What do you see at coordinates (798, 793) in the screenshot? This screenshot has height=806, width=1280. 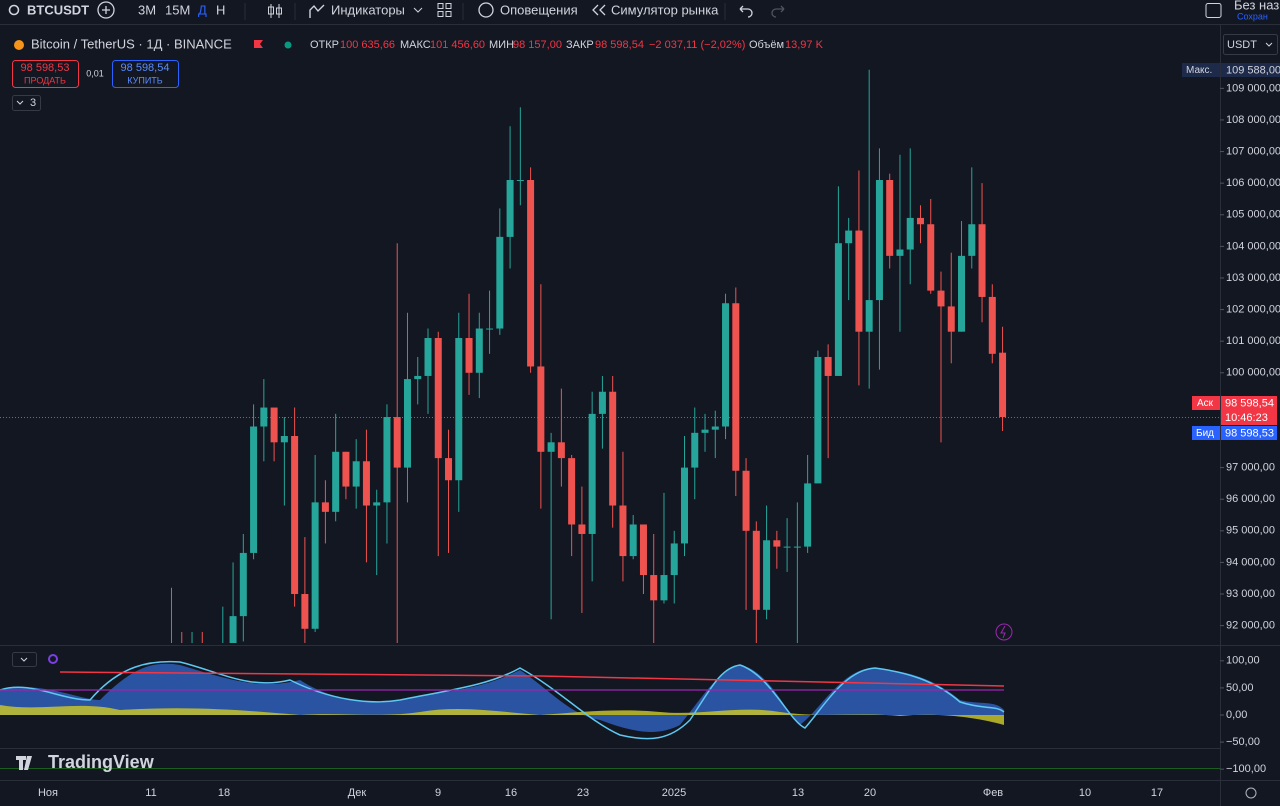 I see `x-tick-label: 13` at bounding box center [798, 793].